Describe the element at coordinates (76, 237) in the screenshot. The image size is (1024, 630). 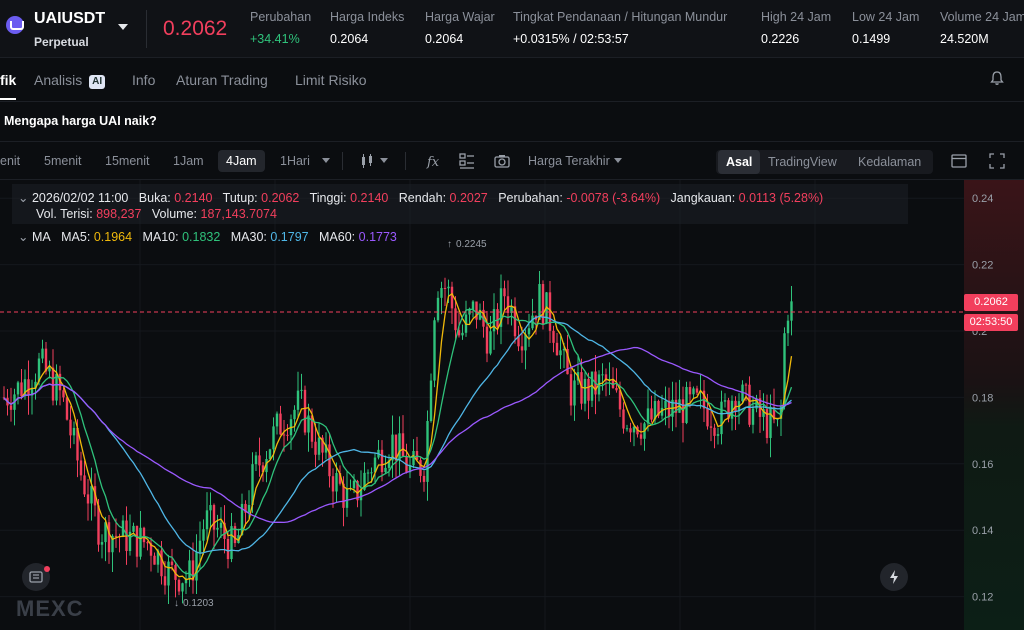
I see `ma5-label: MA5:` at that location.